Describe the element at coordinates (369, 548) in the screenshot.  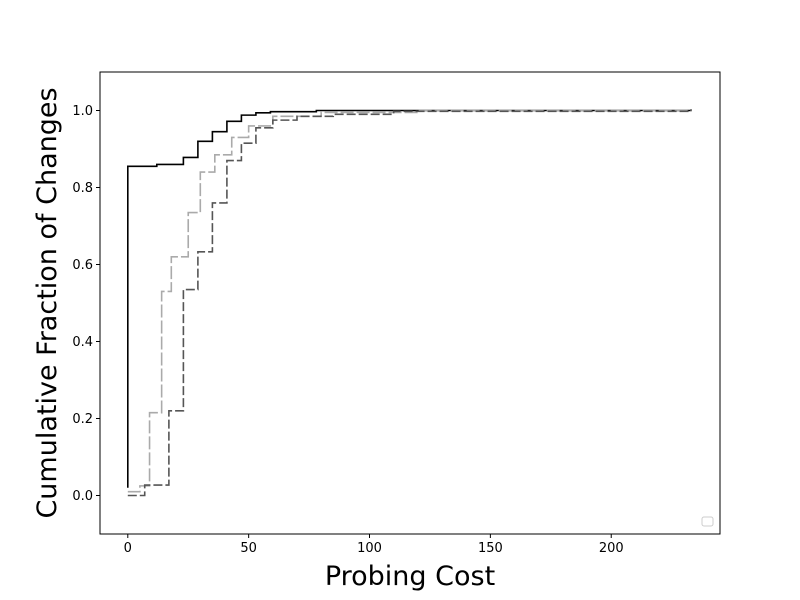
I see `x-tick-label: 100` at that location.